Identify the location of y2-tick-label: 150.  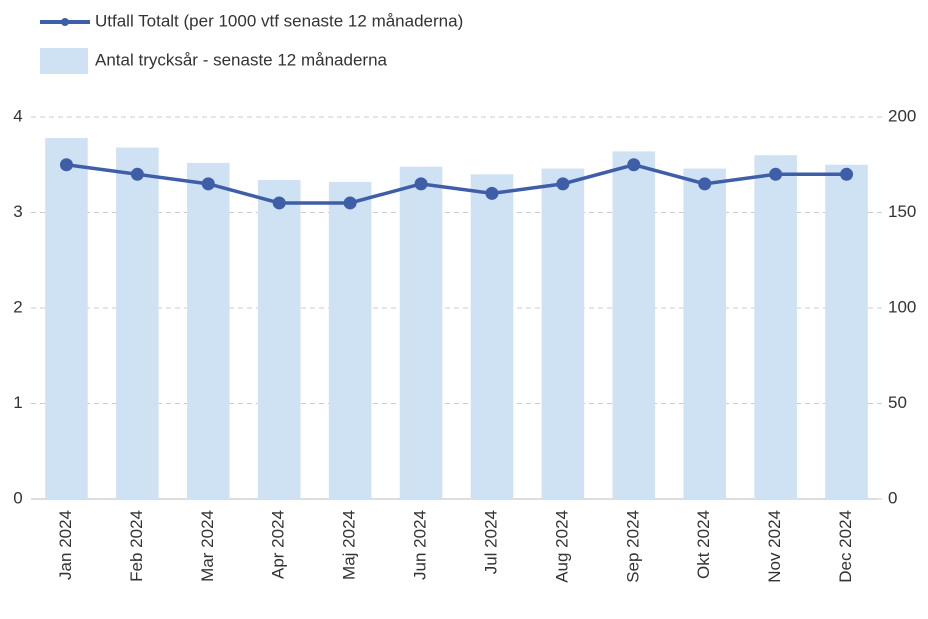
(902, 211).